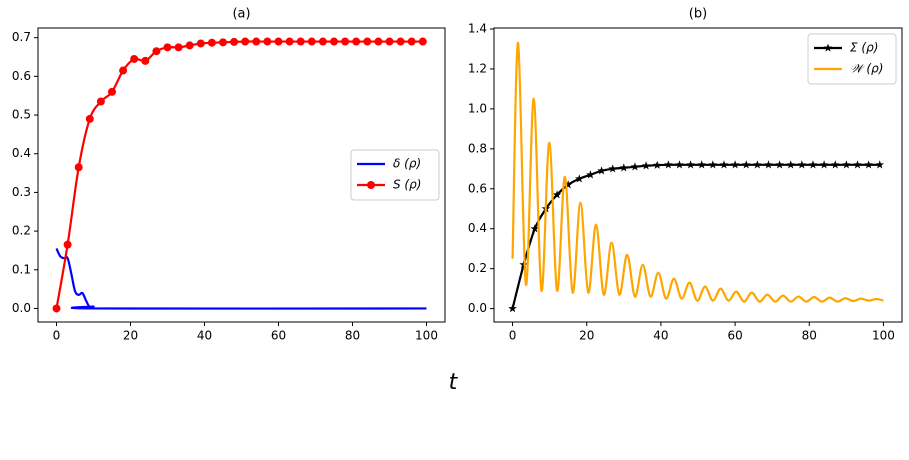  Describe the element at coordinates (21, 192) in the screenshot. I see `y-tick-label: 0.3` at that location.